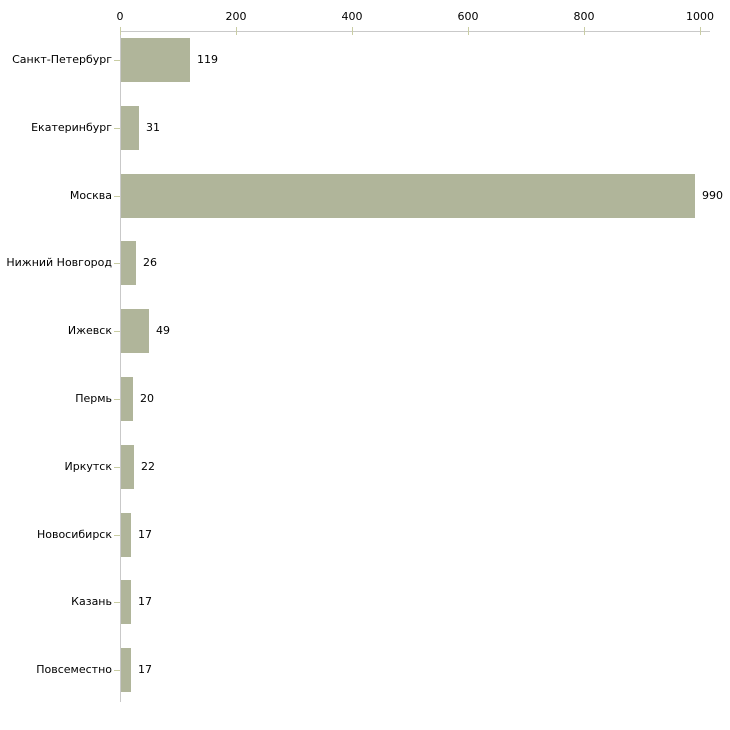  I want to click on category-label: Нижний Новгород, so click(59, 263).